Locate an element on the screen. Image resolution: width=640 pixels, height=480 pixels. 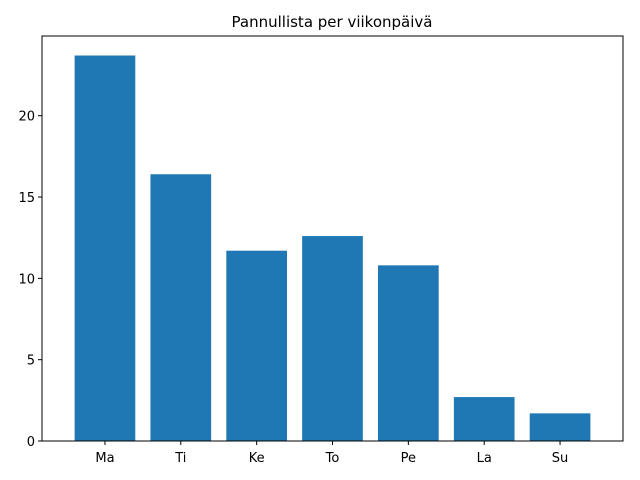
bar-ke is located at coordinates (256, 345).